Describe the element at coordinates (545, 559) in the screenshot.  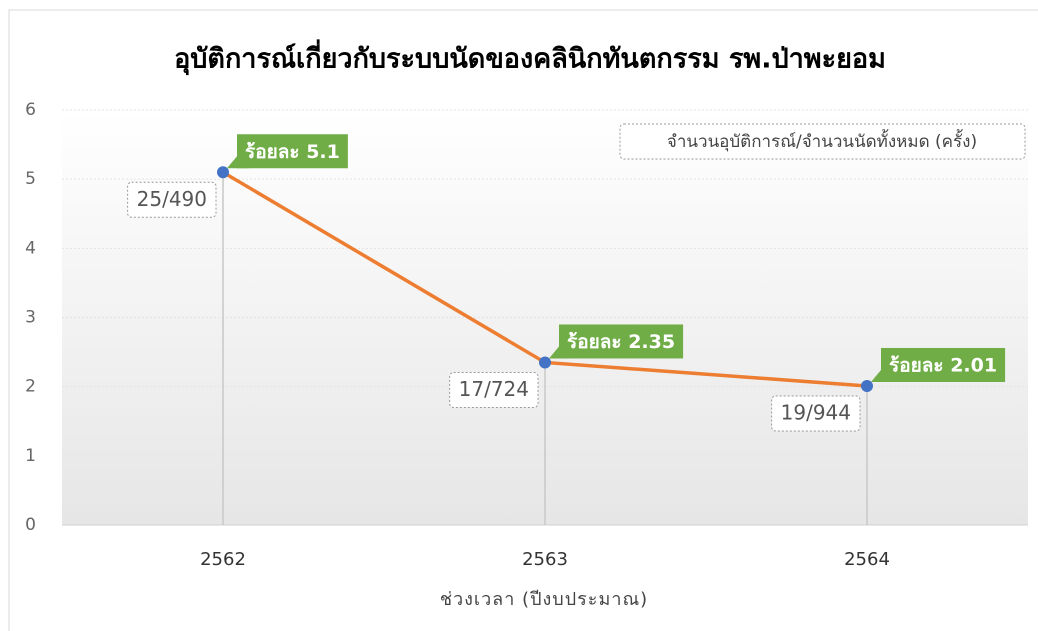
I see `x-tick-label: 2563` at that location.